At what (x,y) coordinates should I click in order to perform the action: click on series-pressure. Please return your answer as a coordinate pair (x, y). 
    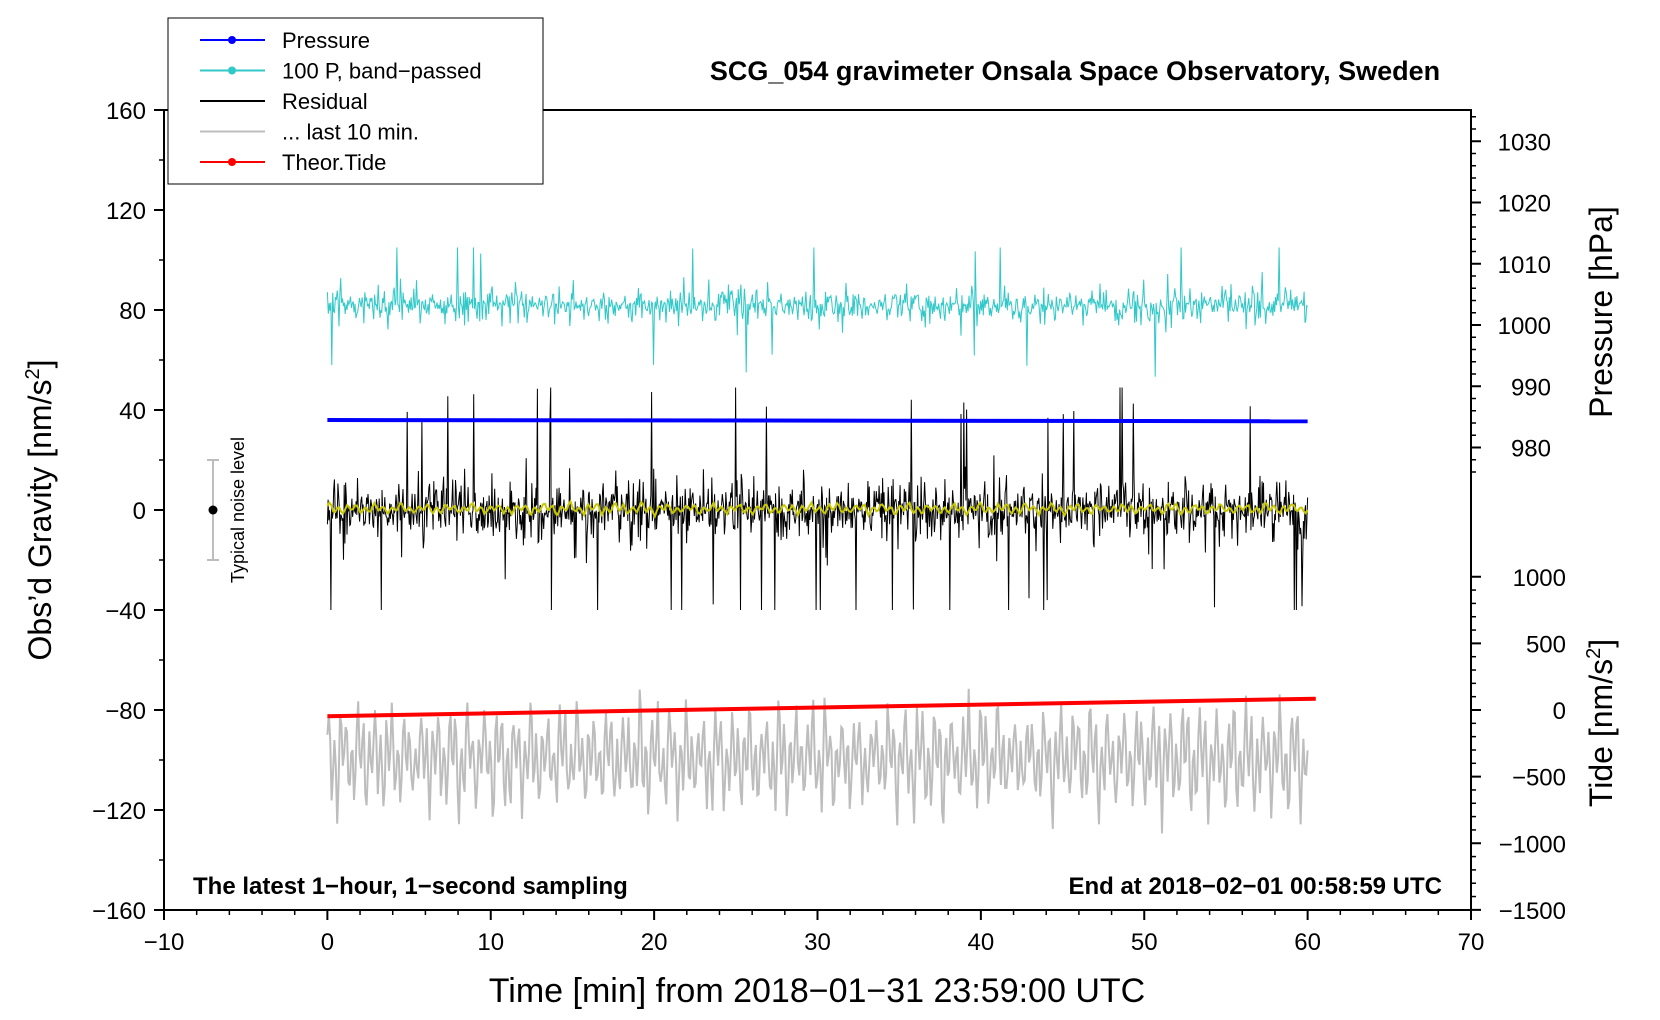
    Looking at the image, I should click on (817, 421).